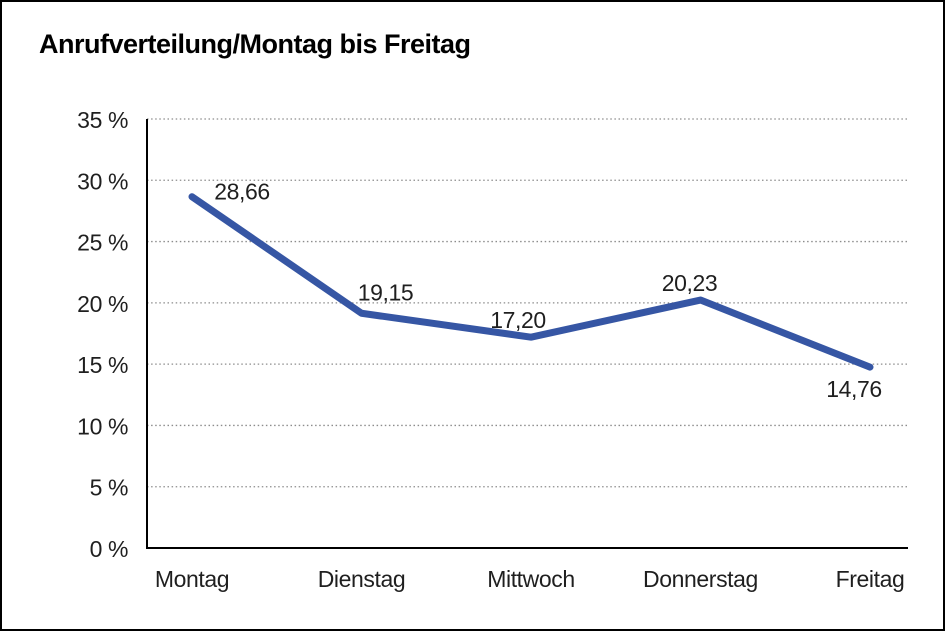 The image size is (945, 631). I want to click on x-axis-category-label: Dienstag, so click(362, 579).